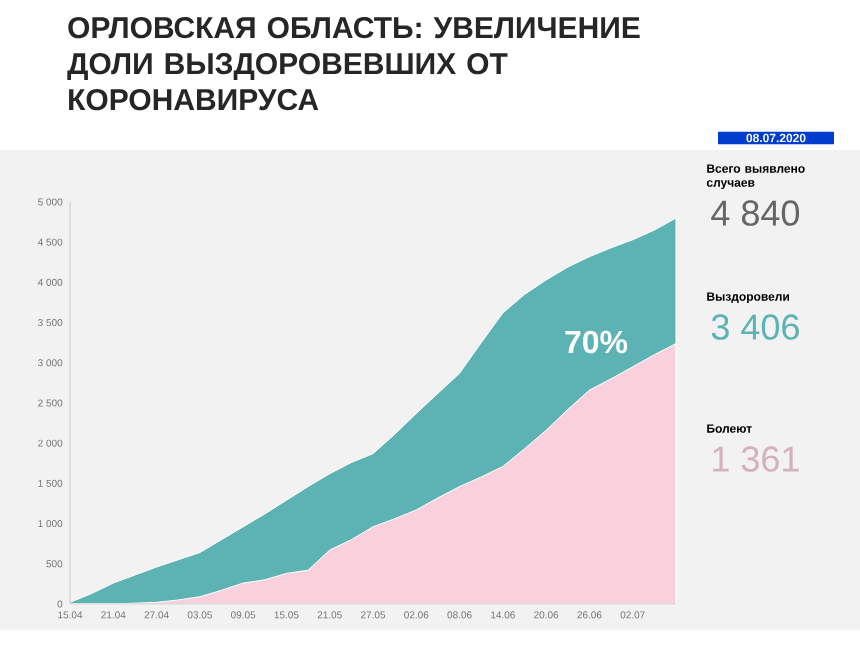 The height and width of the screenshot is (646, 860). What do you see at coordinates (756, 459) in the screenshot?
I see `text: 1 361` at bounding box center [756, 459].